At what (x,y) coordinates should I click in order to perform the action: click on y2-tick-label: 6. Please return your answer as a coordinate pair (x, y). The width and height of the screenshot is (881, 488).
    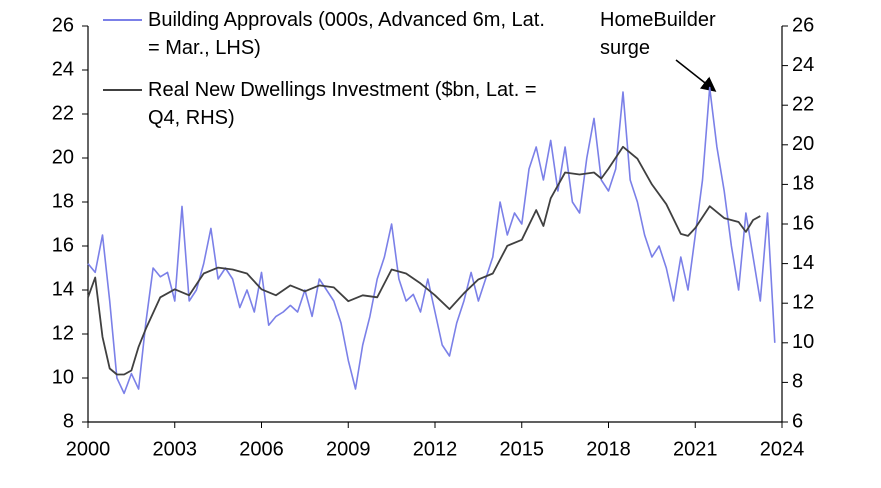
    Looking at the image, I should click on (797, 421).